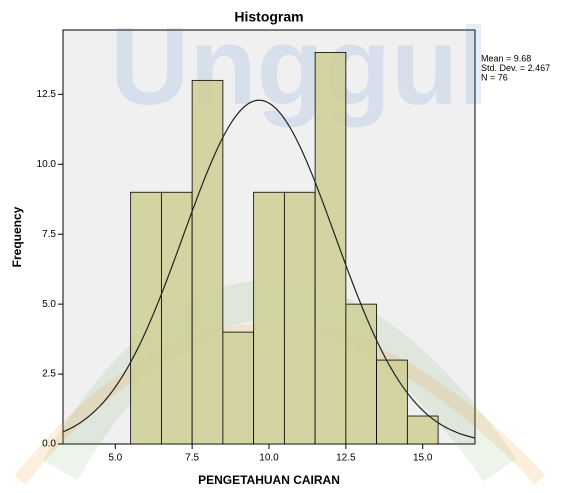 The width and height of the screenshot is (569, 493). I want to click on y-tick-label: 0.0, so click(49, 444).